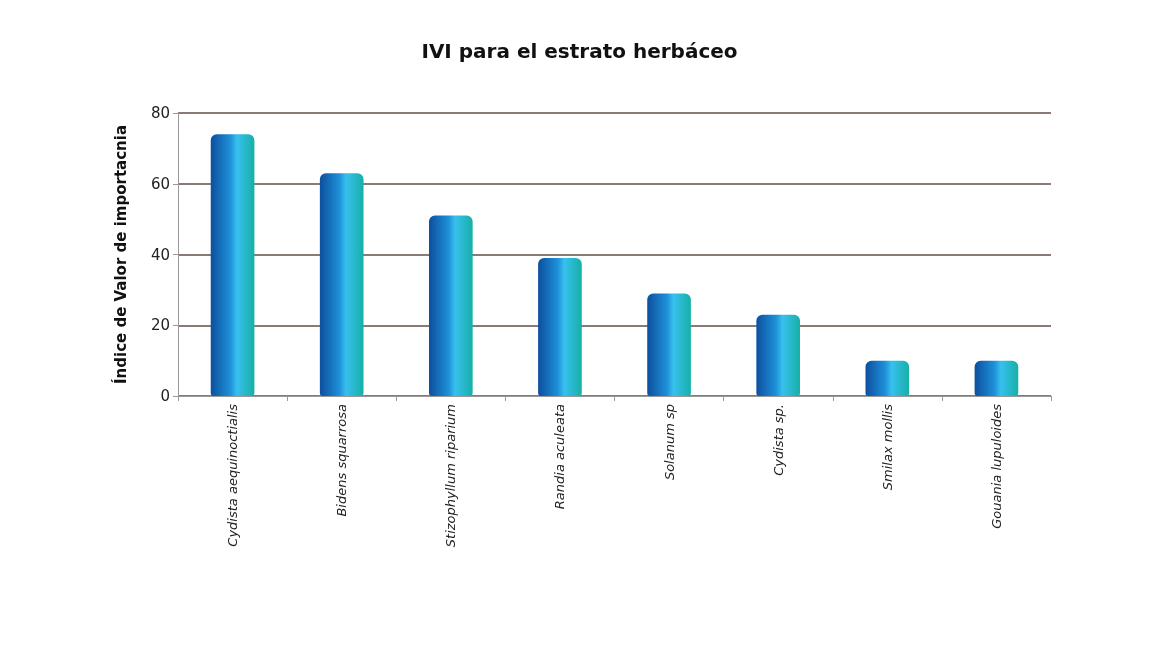 This screenshot has height=654, width=1159. Describe the element at coordinates (233, 475) in the screenshot. I see `x-tick-label: Cydista aequinoctialis` at that location.